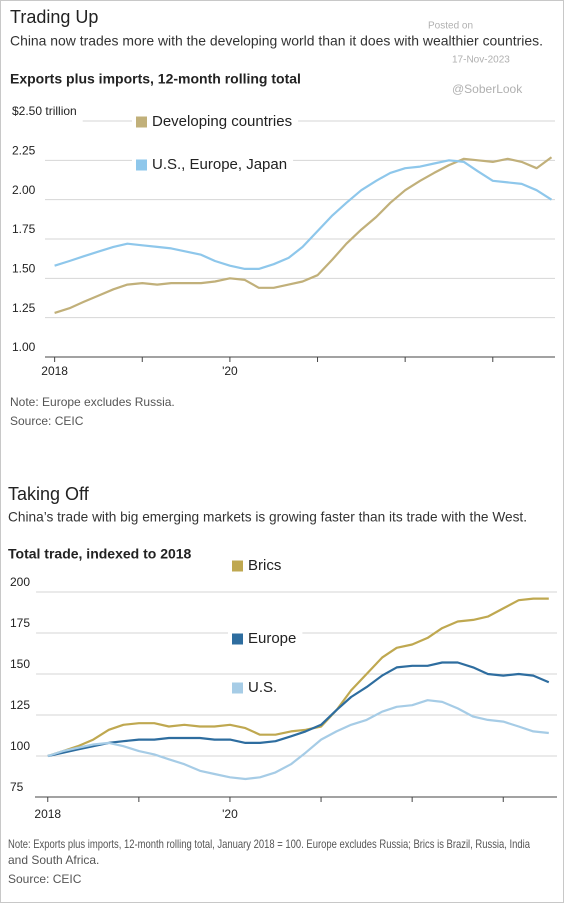 This screenshot has width=564, height=903. What do you see at coordinates (53, 860) in the screenshot?
I see `note: and South Africa.` at bounding box center [53, 860].